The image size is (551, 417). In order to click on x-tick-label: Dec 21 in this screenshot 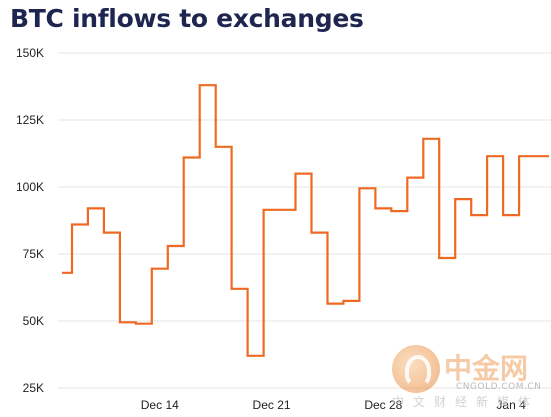, I will do `click(272, 405)`.